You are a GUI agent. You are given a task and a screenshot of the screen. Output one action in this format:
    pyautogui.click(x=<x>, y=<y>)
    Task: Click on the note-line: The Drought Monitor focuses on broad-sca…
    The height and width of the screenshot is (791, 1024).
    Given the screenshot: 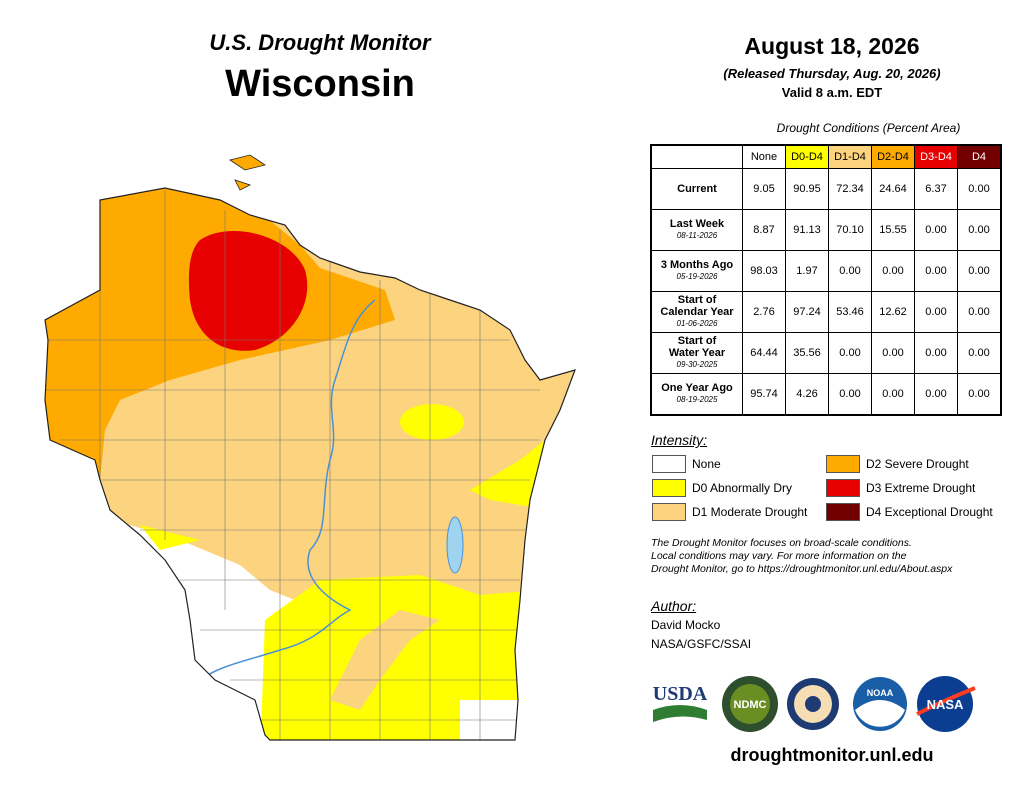 What is the action you would take?
    pyautogui.click(x=781, y=543)
    